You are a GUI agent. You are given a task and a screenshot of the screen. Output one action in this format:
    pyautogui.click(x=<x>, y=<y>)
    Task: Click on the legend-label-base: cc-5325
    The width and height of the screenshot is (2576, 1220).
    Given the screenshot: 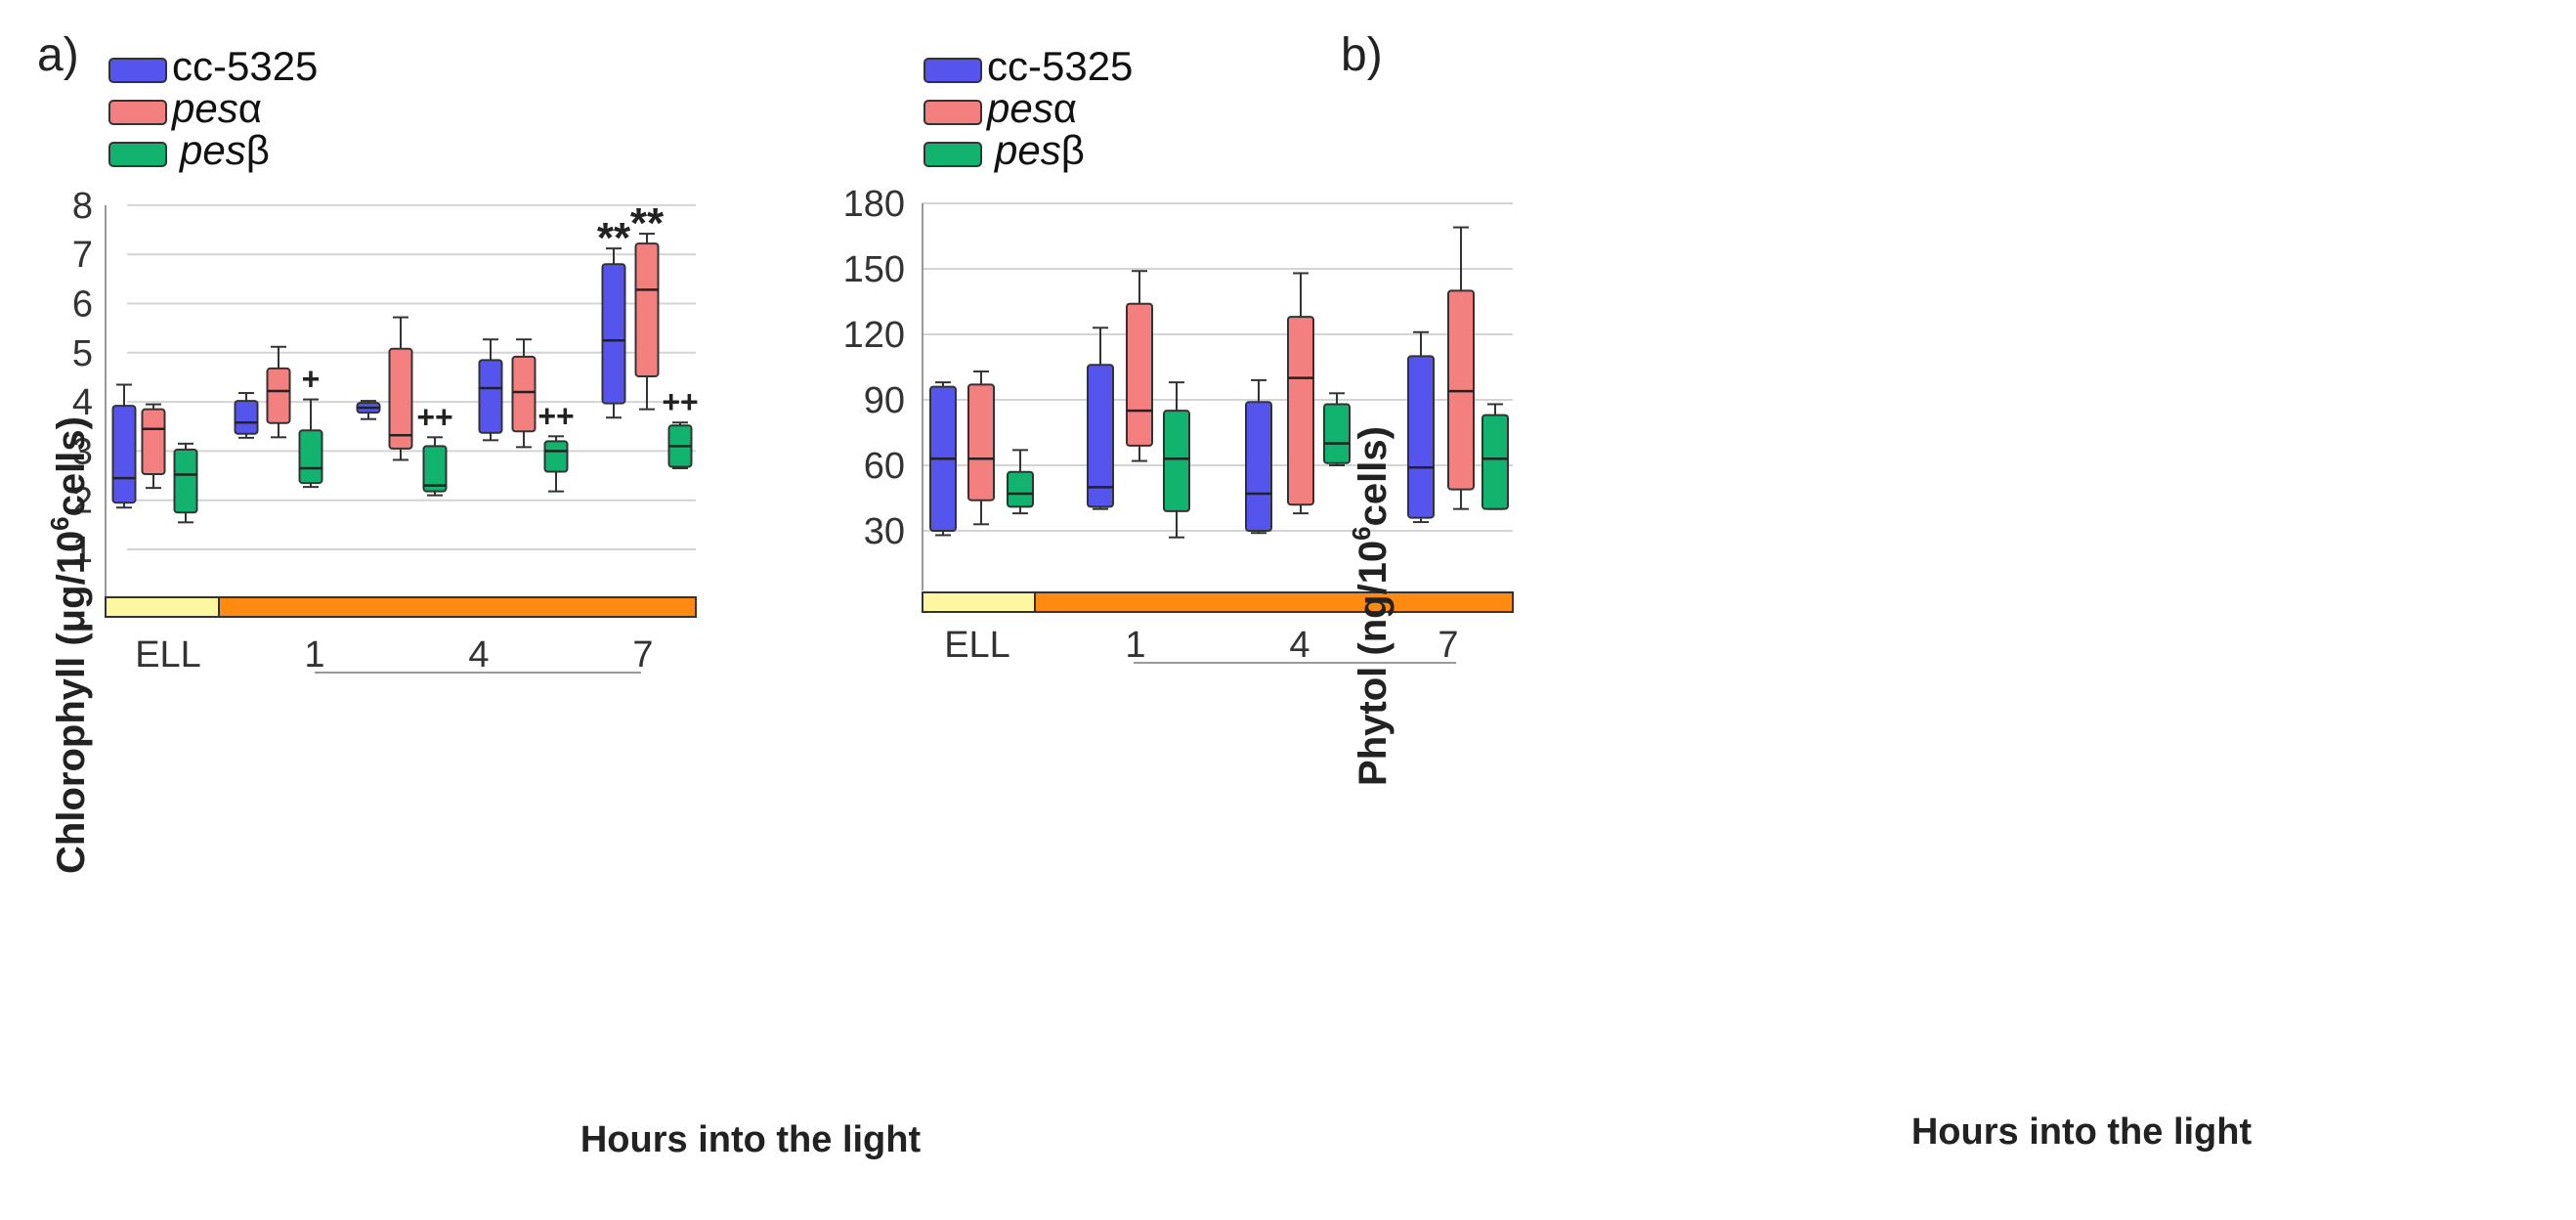 What is the action you would take?
    pyautogui.click(x=245, y=66)
    